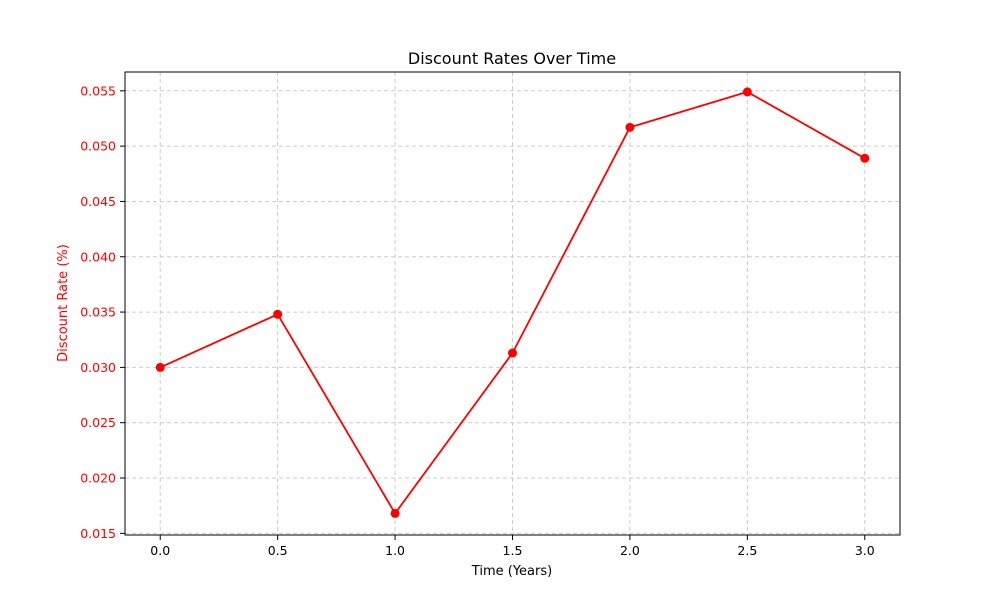 This screenshot has height=604, width=1000. I want to click on x-axis-label: Time (Years), so click(511, 571).